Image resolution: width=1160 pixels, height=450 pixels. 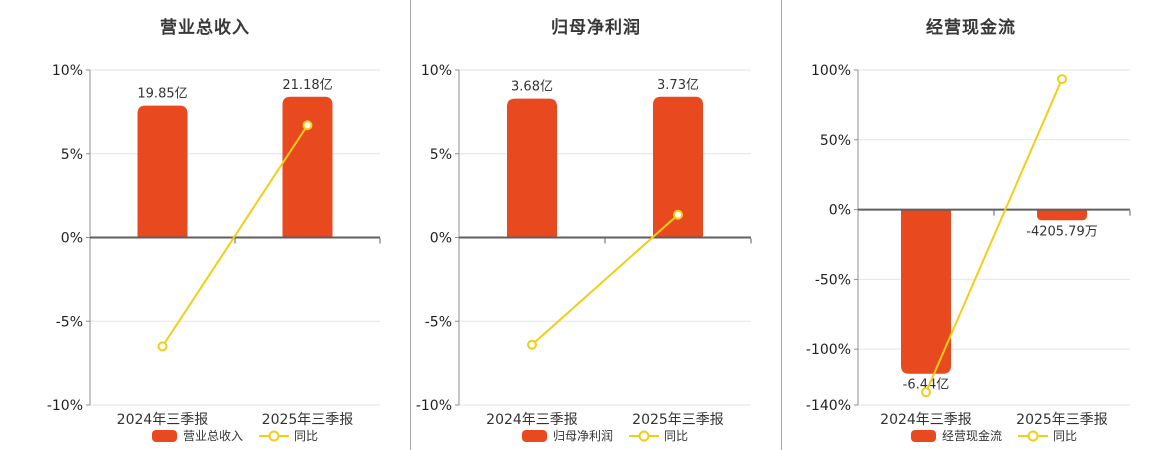 I want to click on y-tick-label: -140%, so click(x=828, y=406).